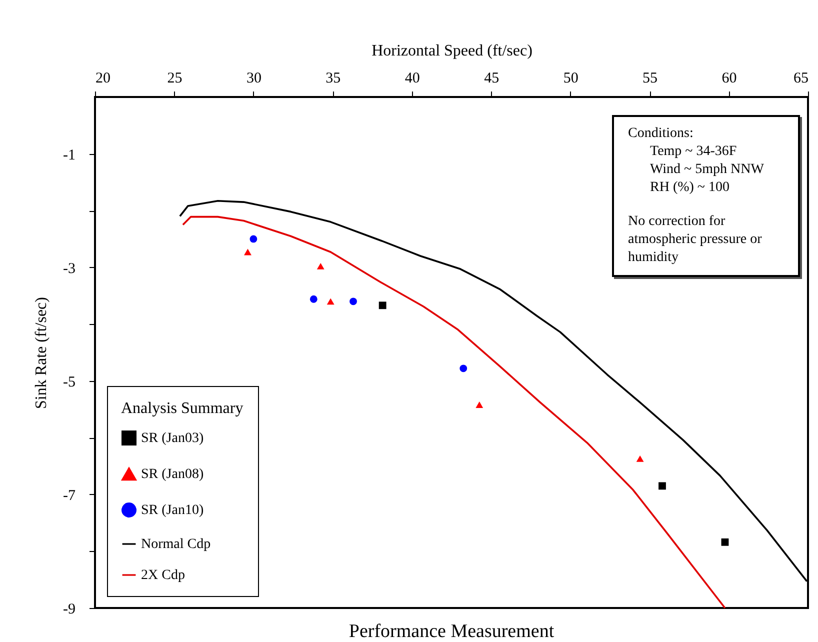 The width and height of the screenshot is (818, 642). Describe the element at coordinates (172, 438) in the screenshot. I see `legend-label: SR (Jan03)` at that location.